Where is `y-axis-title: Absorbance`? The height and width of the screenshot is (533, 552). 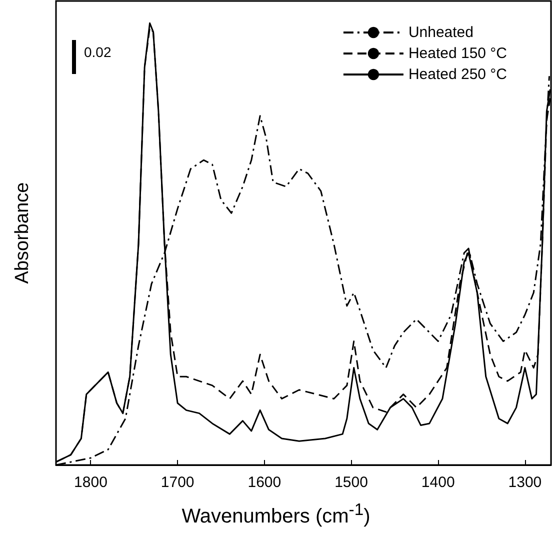
y-axis-title: Absorbance is located at coordinates (22, 233).